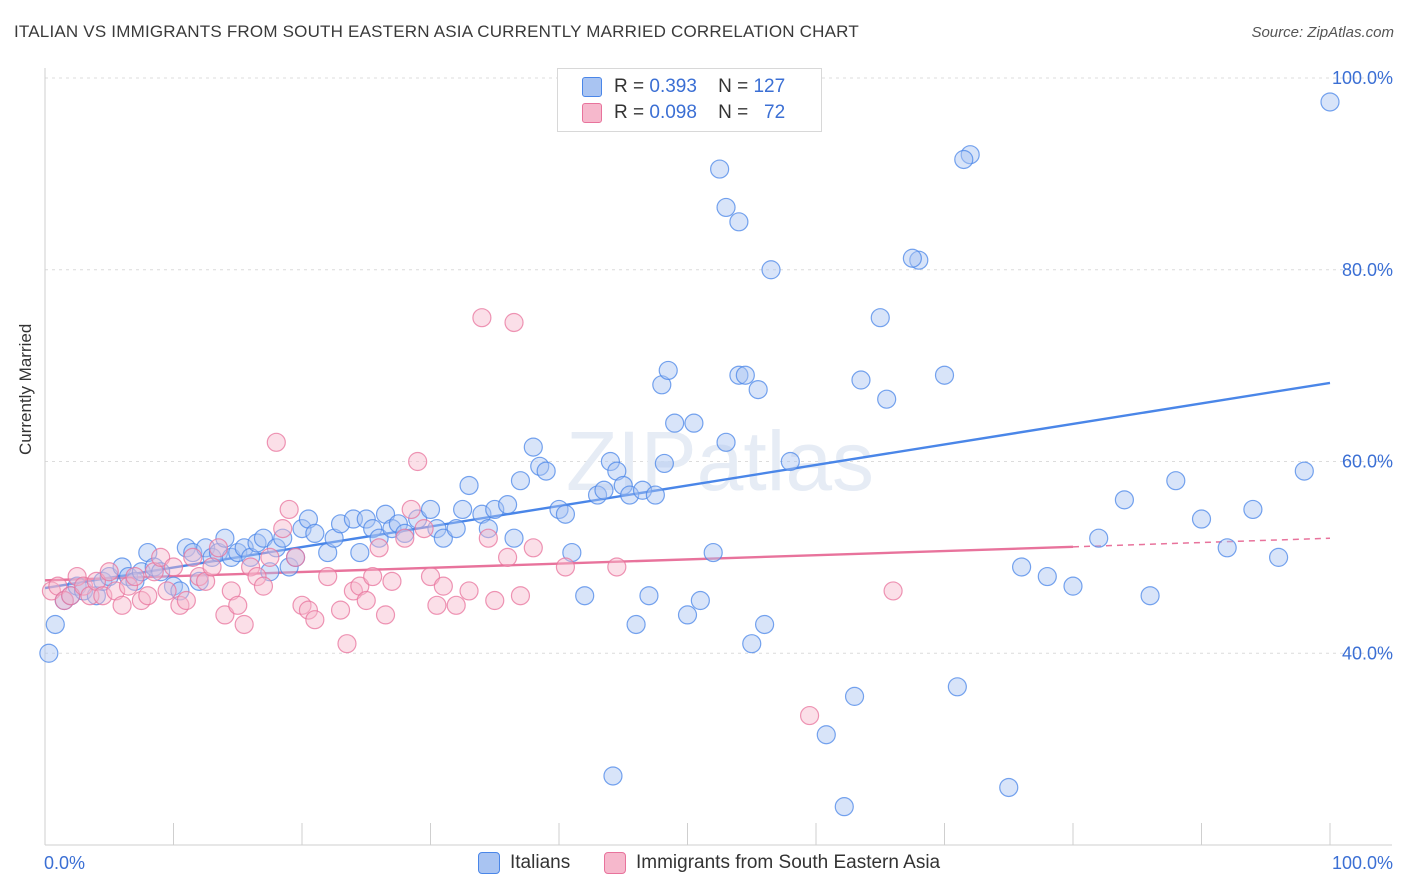 This screenshot has width=1406, height=892. I want to click on y-axis-label: Currently Married, so click(25, 389).